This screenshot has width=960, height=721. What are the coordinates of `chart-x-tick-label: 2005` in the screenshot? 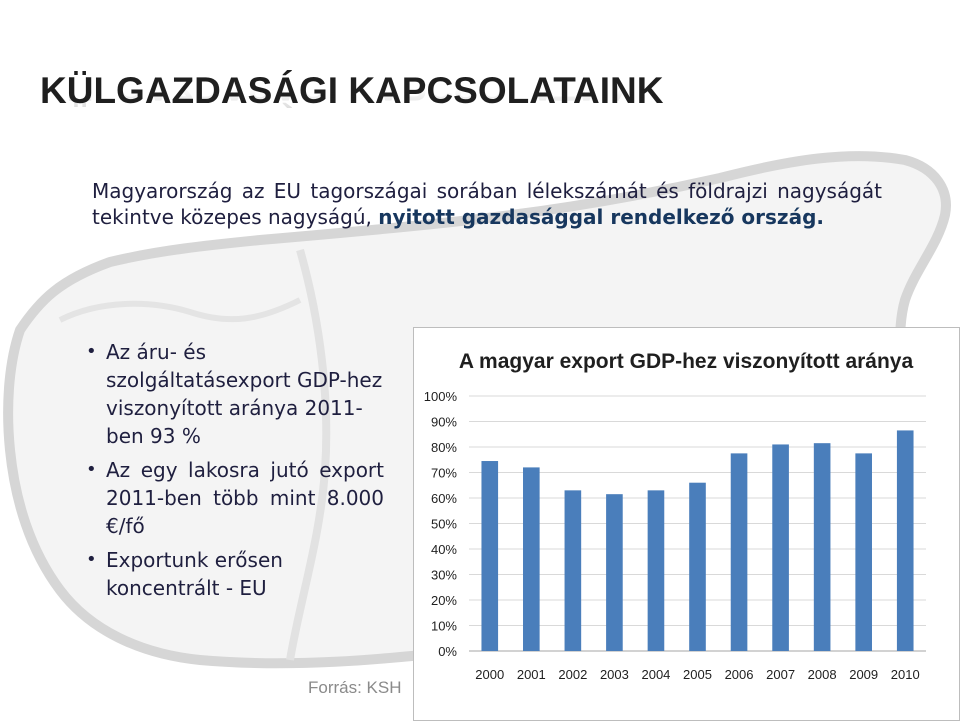 It's located at (697, 674).